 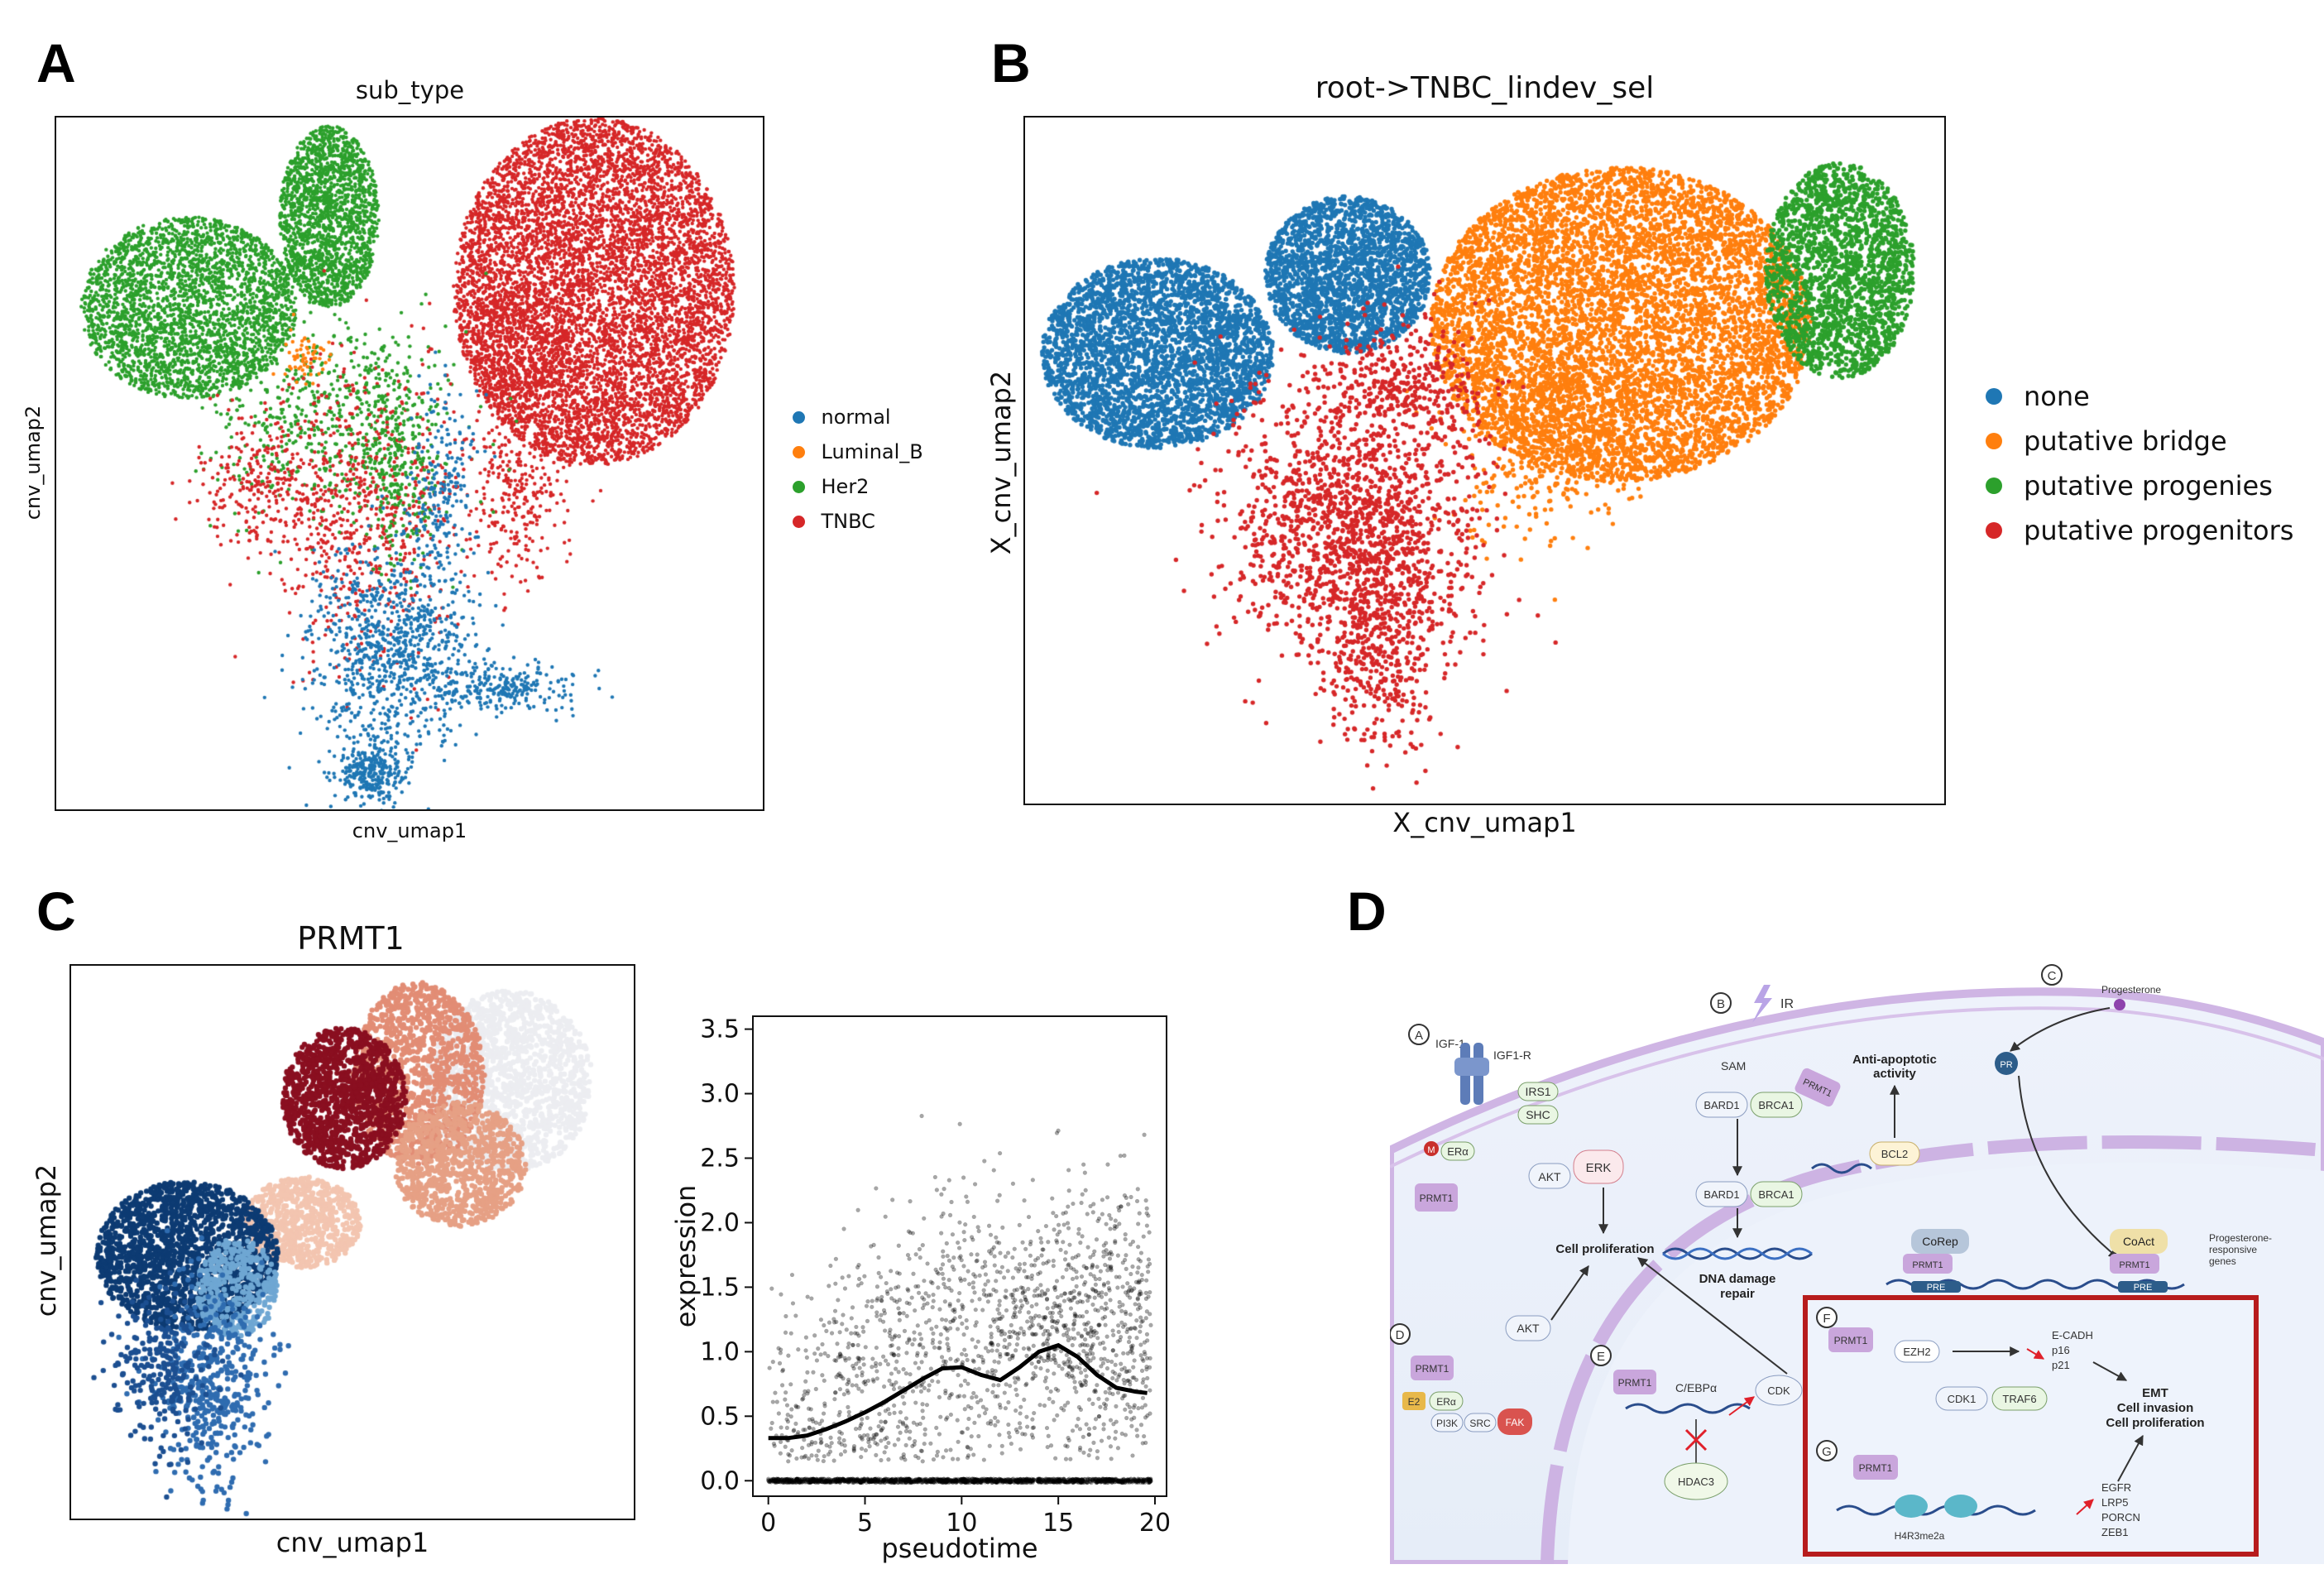 What do you see at coordinates (1400, 1334) in the screenshot?
I see `label-d-circle` at bounding box center [1400, 1334].